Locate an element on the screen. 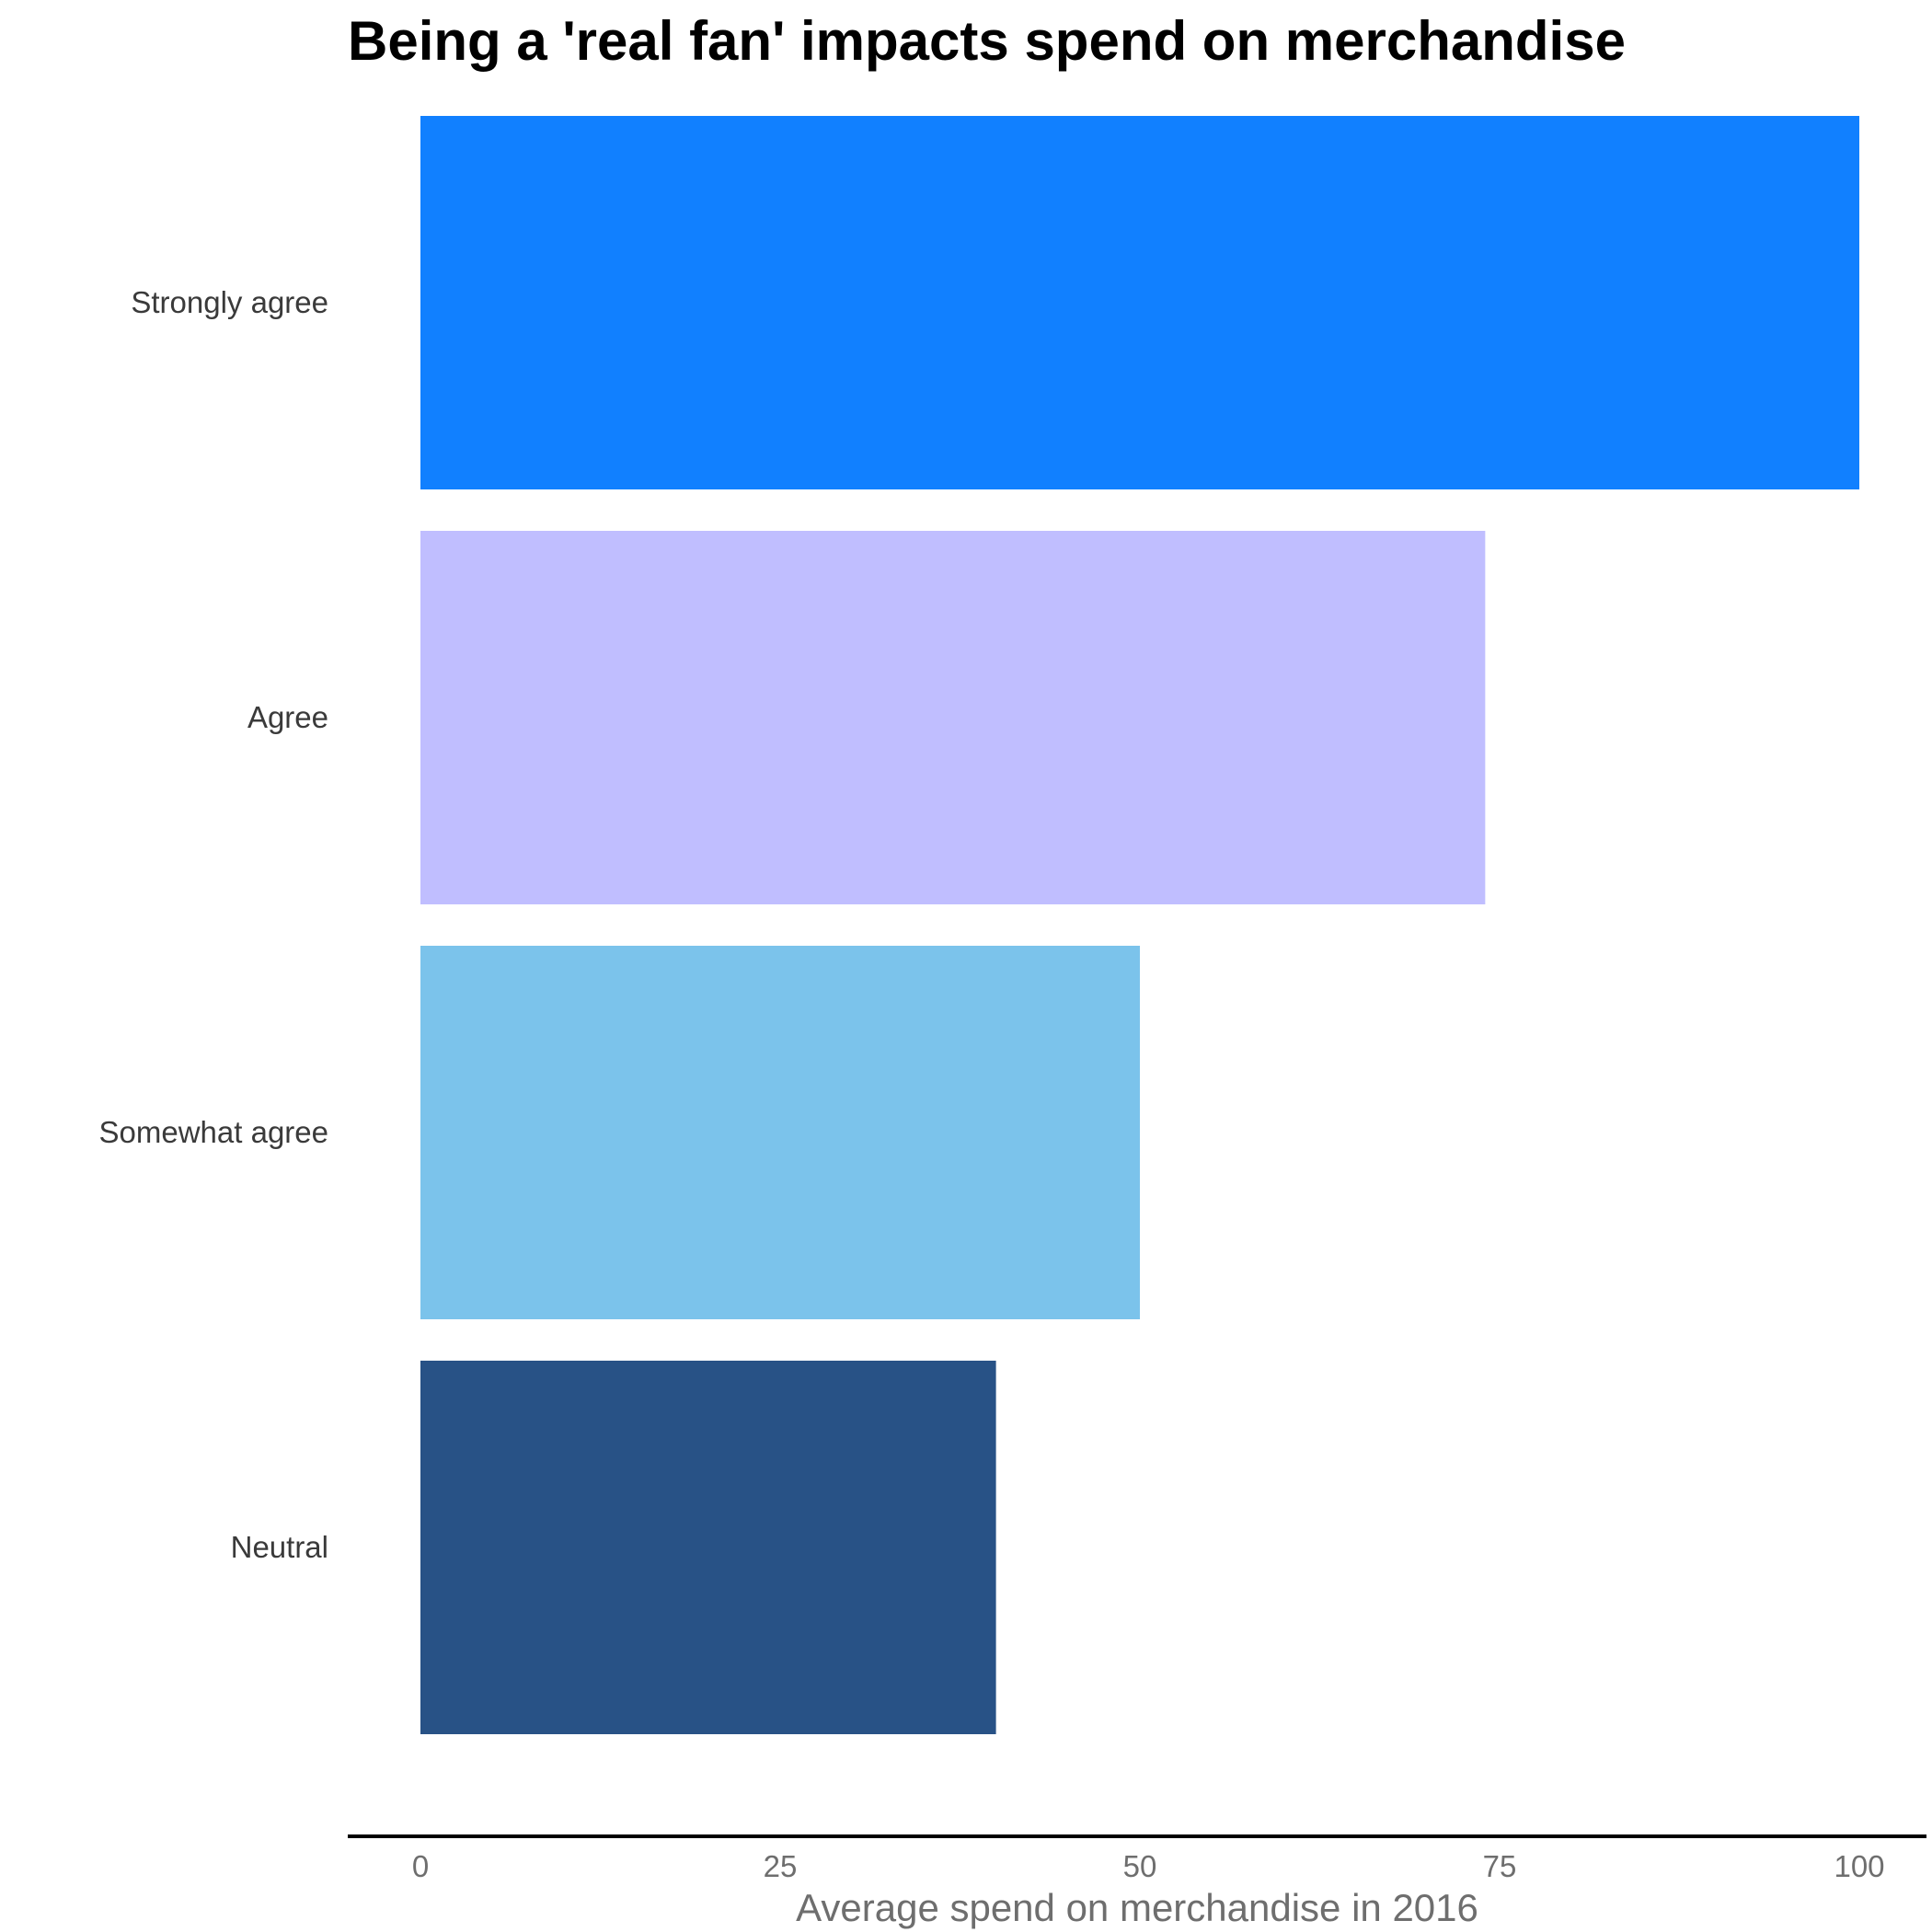 The image size is (1932, 1932). x-tick-label: 0 is located at coordinates (420, 1866).